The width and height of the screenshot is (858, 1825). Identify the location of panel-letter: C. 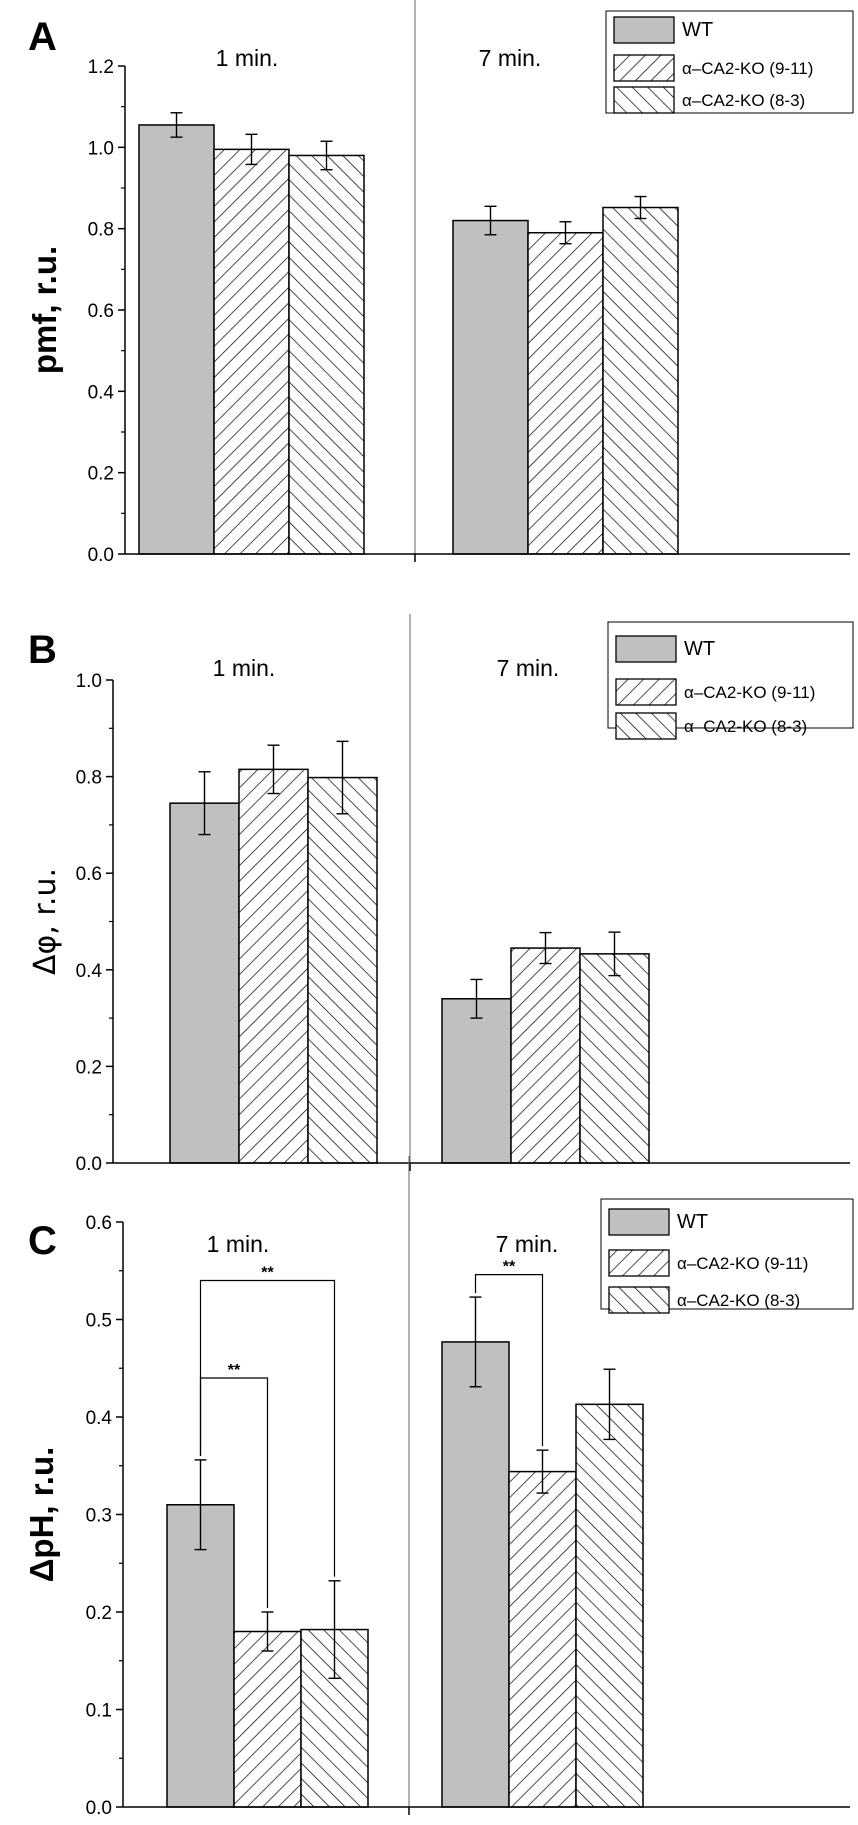
(42, 1241).